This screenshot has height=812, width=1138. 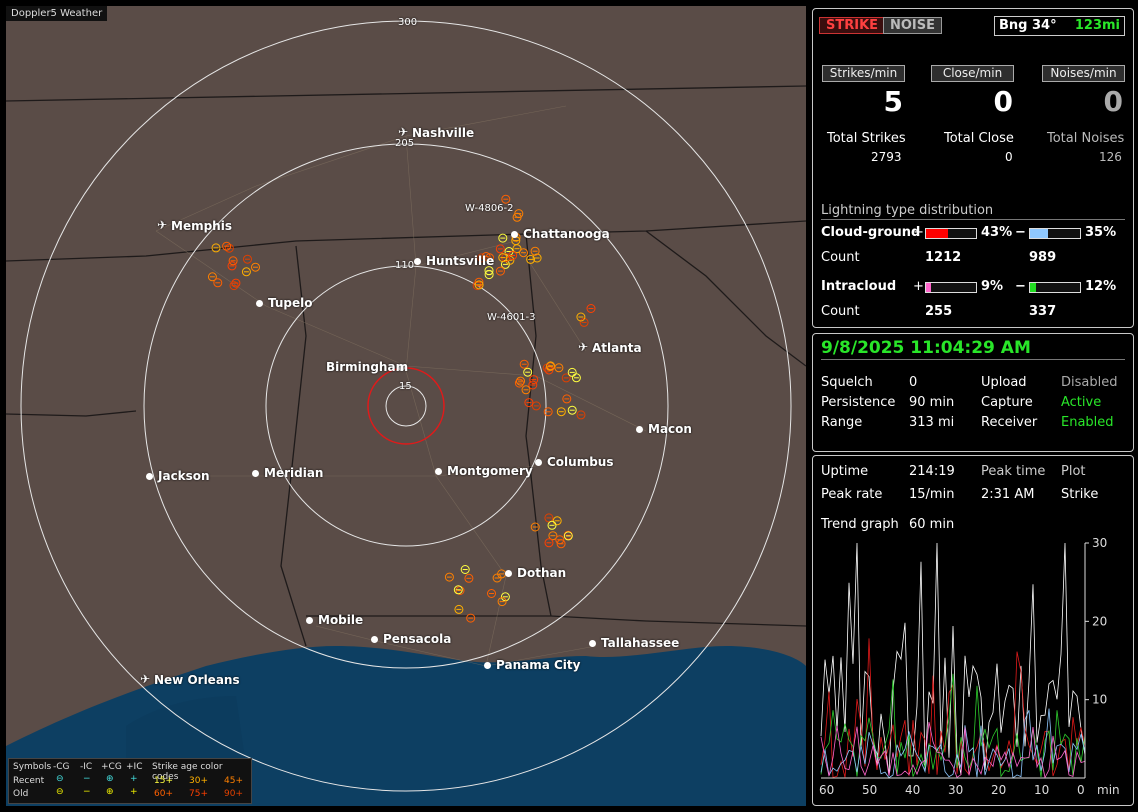 I want to click on cloud-ground-pos-sign: +, so click(x=918, y=232).